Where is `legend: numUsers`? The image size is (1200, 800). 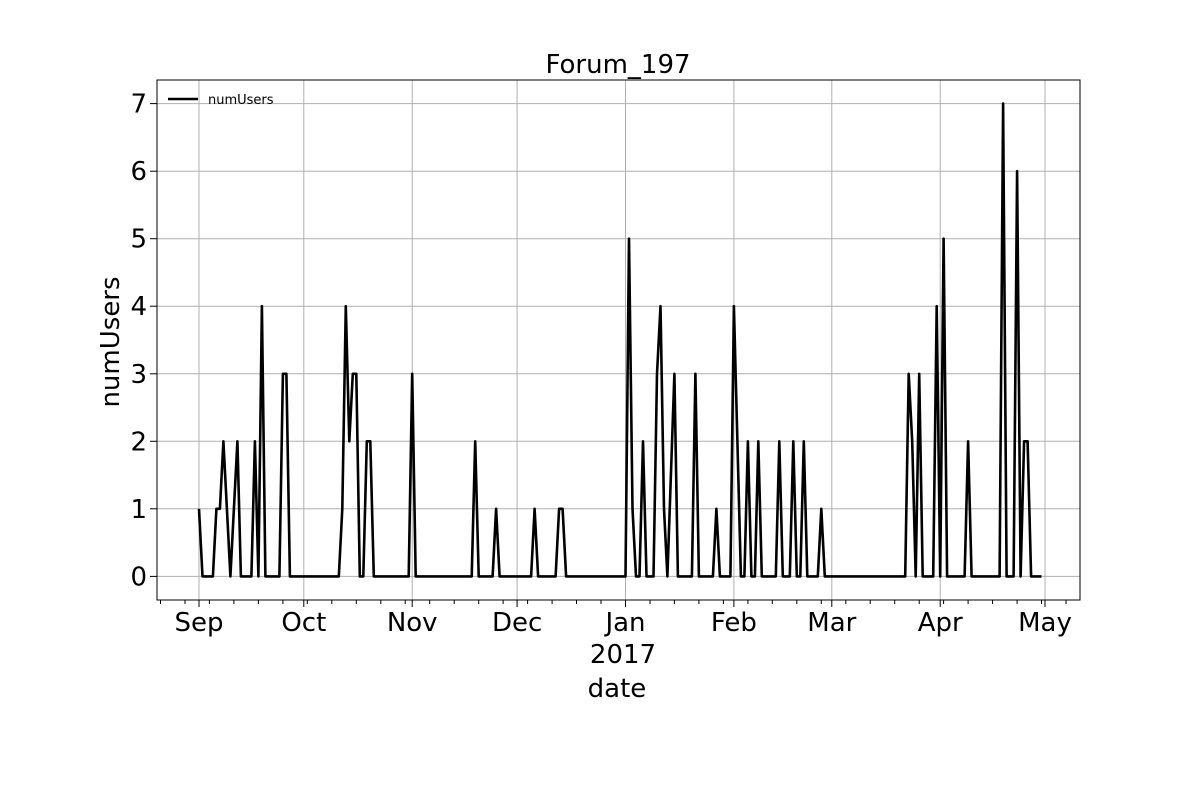
legend: numUsers is located at coordinates (221, 100).